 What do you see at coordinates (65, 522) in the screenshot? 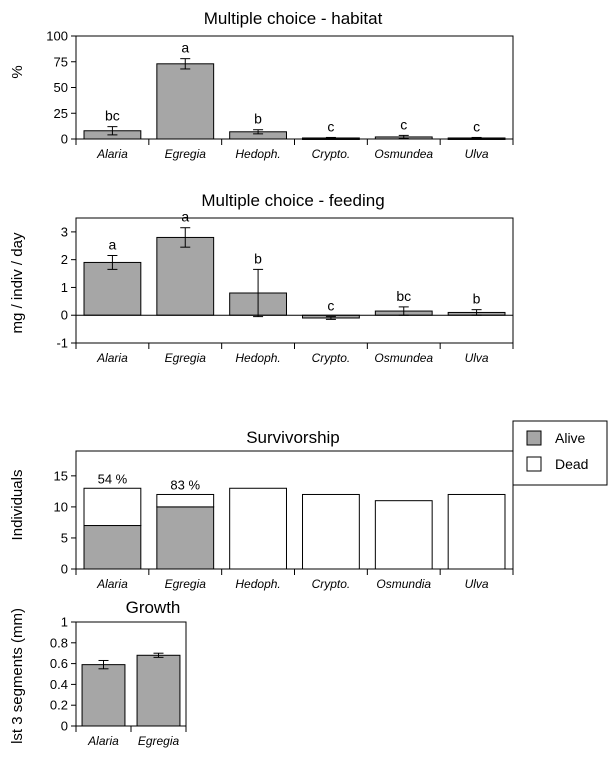
I see `survivorship-yticks: 0 5 10 15` at bounding box center [65, 522].